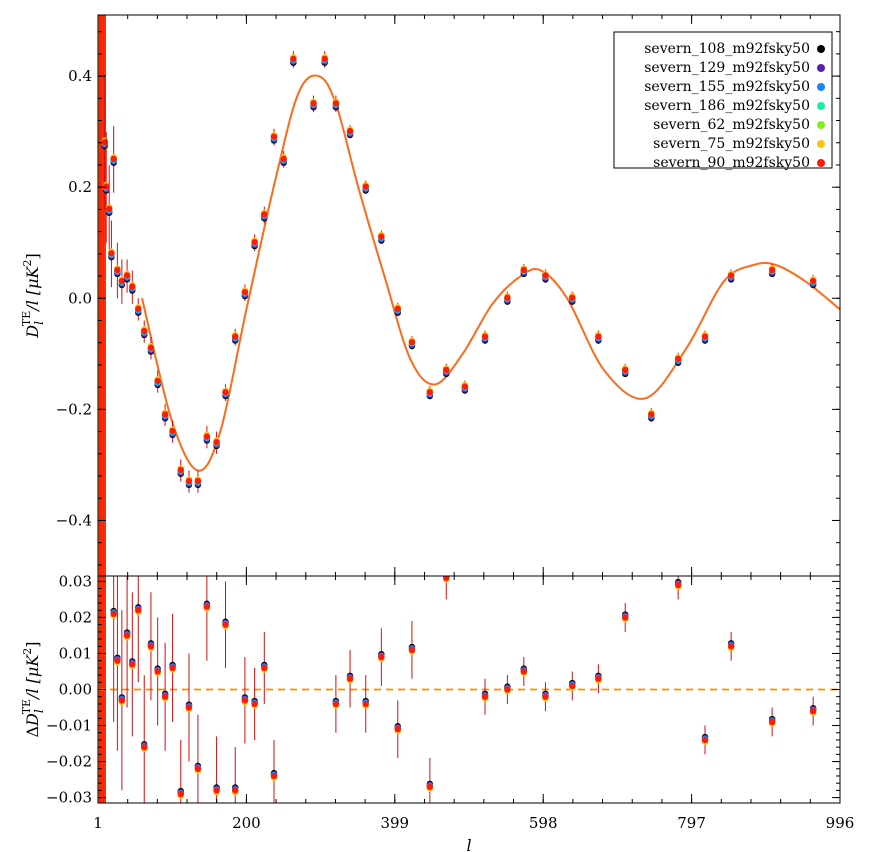  What do you see at coordinates (543, 823) in the screenshot?
I see `x-tick-label: 598` at bounding box center [543, 823].